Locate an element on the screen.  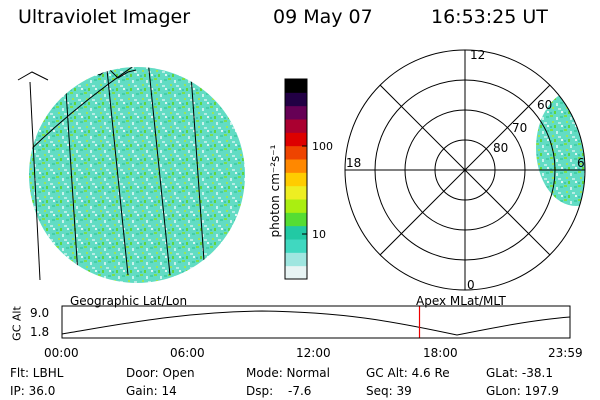
altitude-curve is located at coordinates (316, 323).